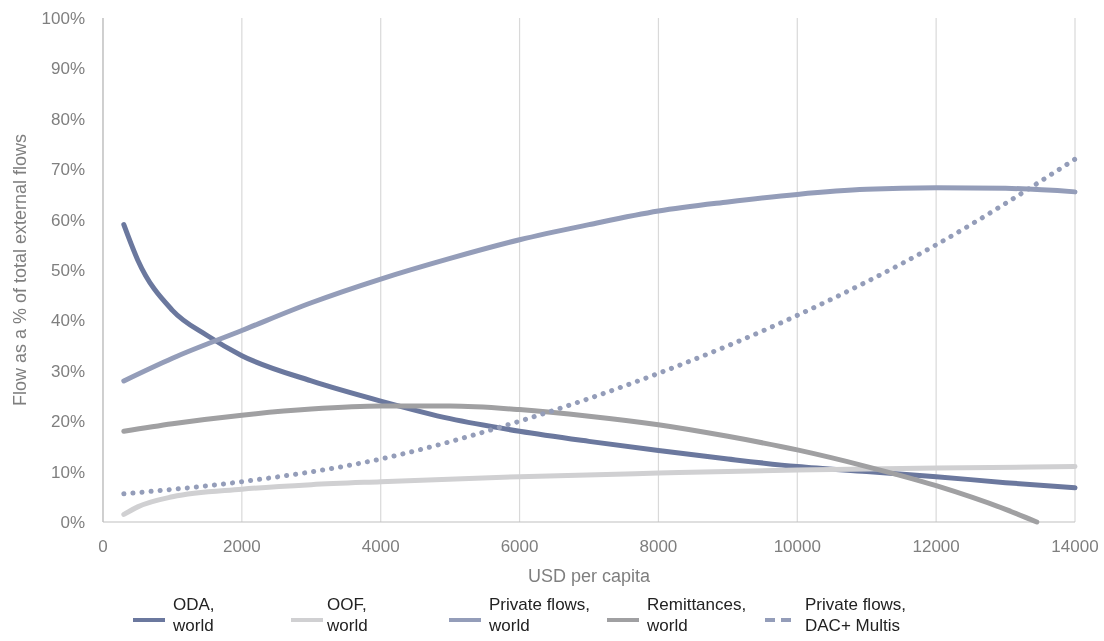 Image resolution: width=1104 pixels, height=641 pixels. I want to click on x-axis-title: USD per capita, so click(589, 576).